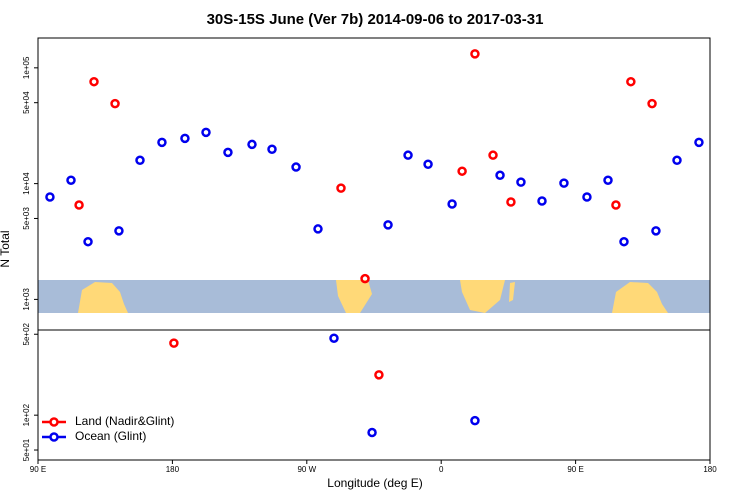  I want to click on y-tick-label: 5e+01, so click(26, 449).